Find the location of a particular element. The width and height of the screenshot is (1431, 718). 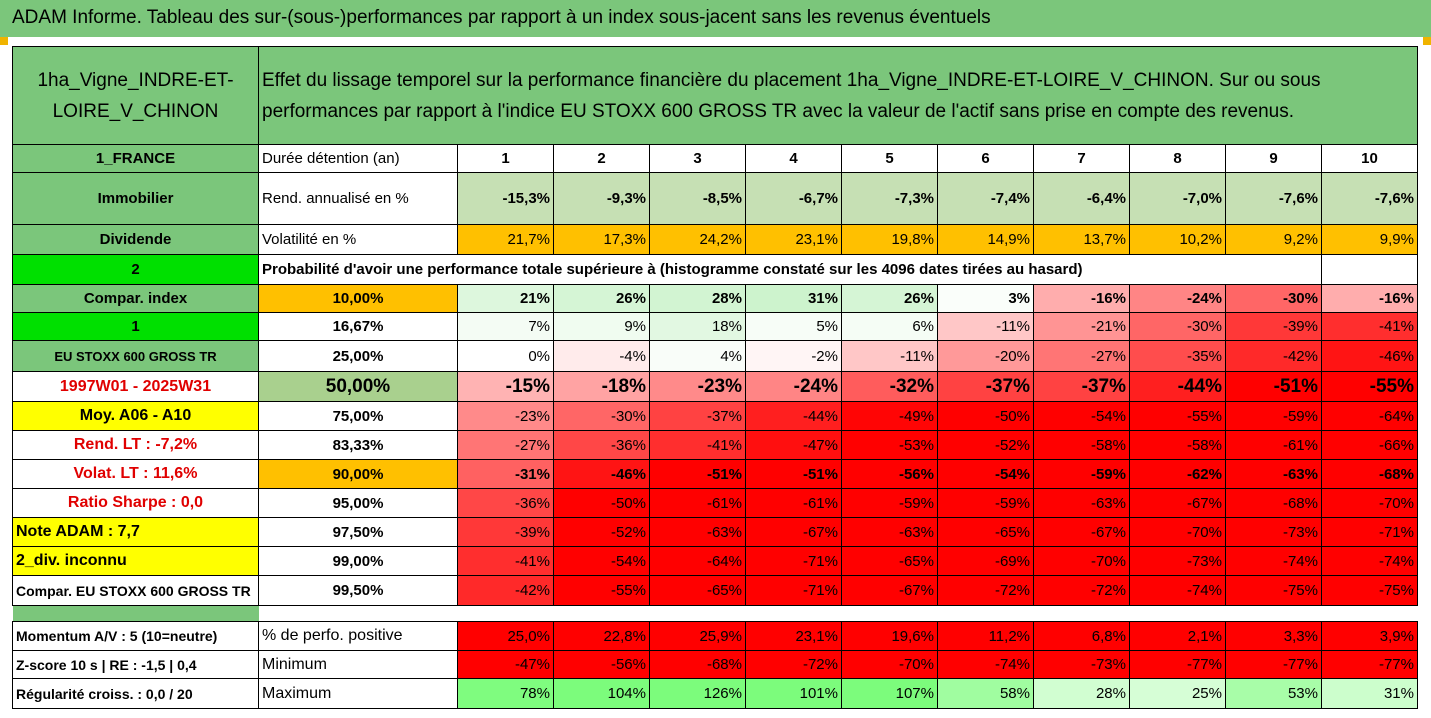

matrix-cell: -23% is located at coordinates (697, 386).